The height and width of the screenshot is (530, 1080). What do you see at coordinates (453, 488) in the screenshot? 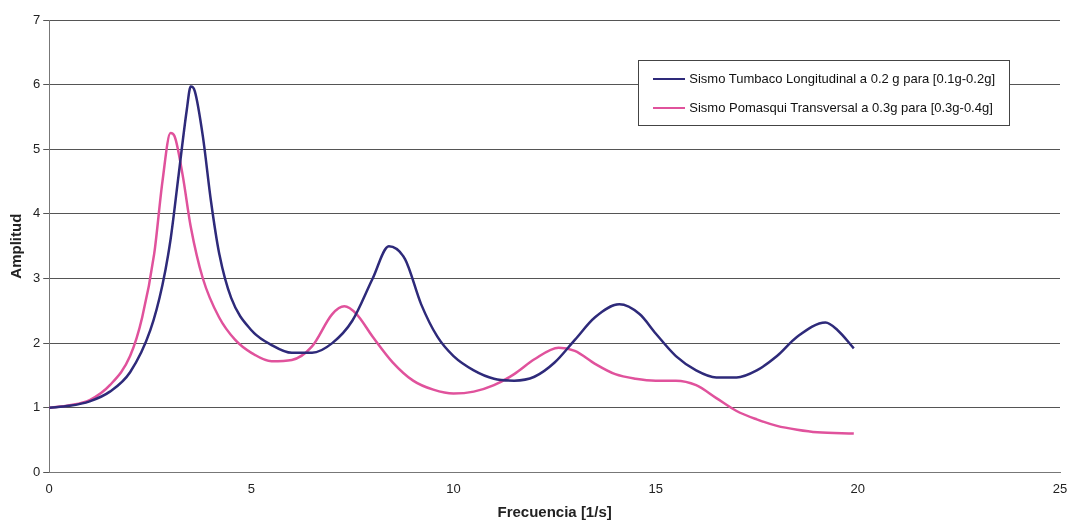
I see `x-tick-label: 10` at bounding box center [453, 488].